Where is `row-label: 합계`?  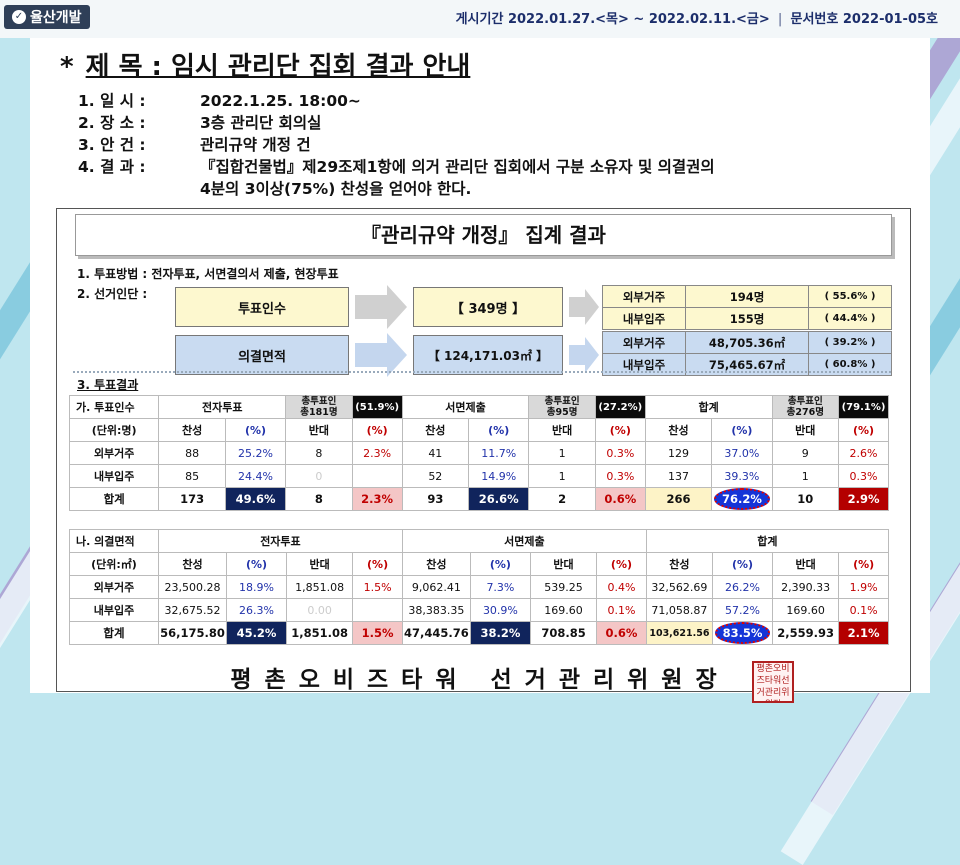
row-label: 합계 is located at coordinates (114, 633).